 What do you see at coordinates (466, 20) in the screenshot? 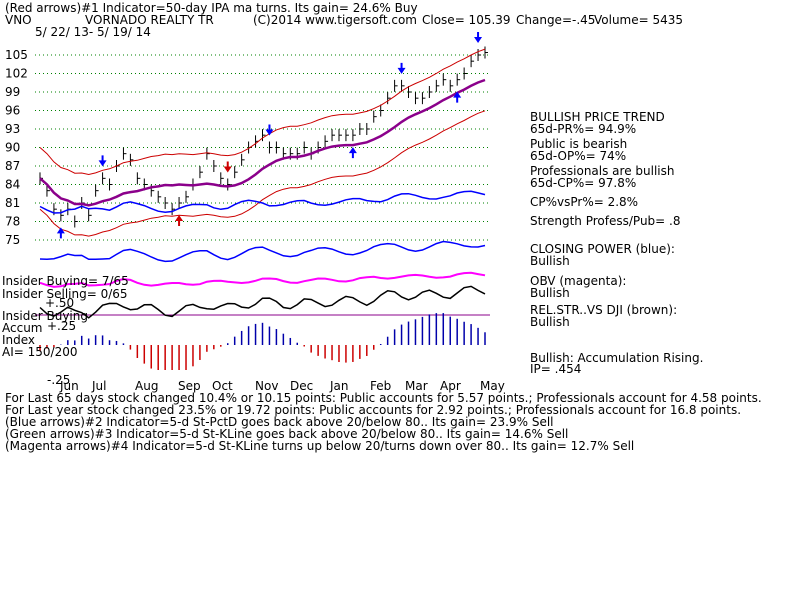
I see `close-value: Close= 105.39` at bounding box center [466, 20].